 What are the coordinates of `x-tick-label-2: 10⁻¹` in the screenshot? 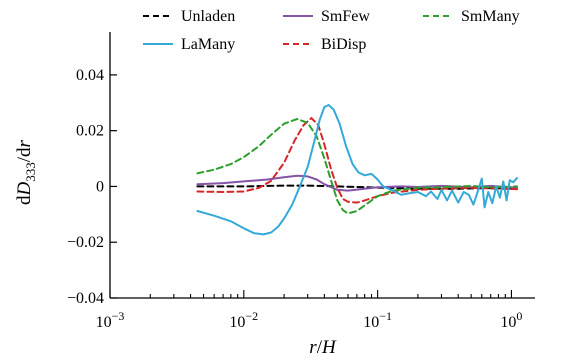 It's located at (377, 320).